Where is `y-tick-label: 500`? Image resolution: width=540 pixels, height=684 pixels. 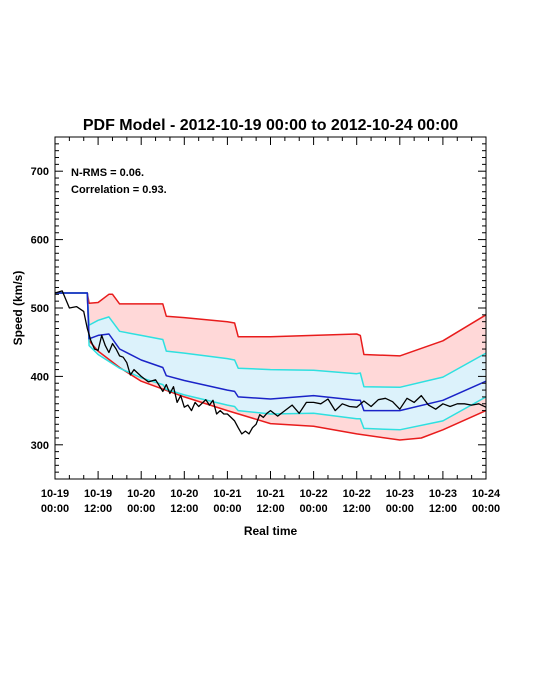
y-tick-label: 500 is located at coordinates (40, 309).